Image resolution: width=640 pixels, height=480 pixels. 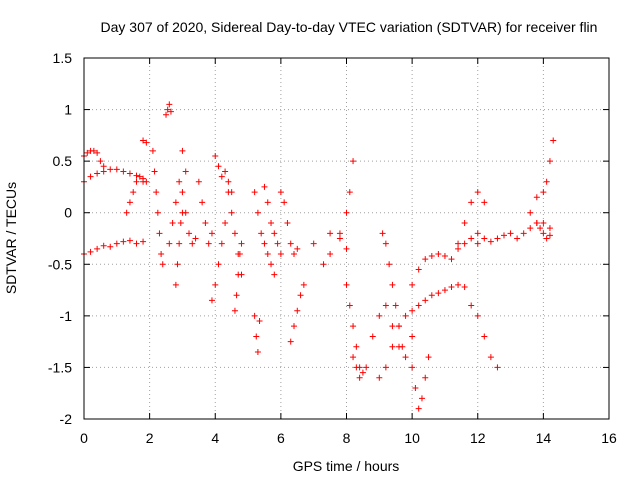 What do you see at coordinates (609, 438) in the screenshot?
I see `x-tick-label: 16` at bounding box center [609, 438].